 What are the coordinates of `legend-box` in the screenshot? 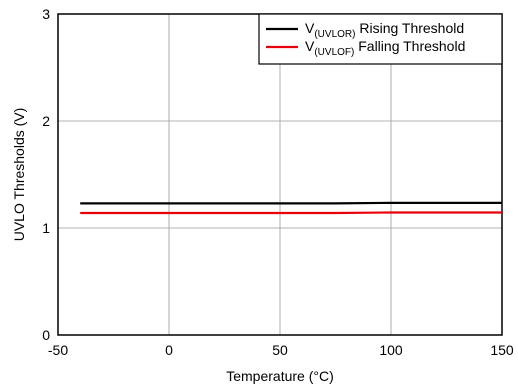 It's located at (380, 39).